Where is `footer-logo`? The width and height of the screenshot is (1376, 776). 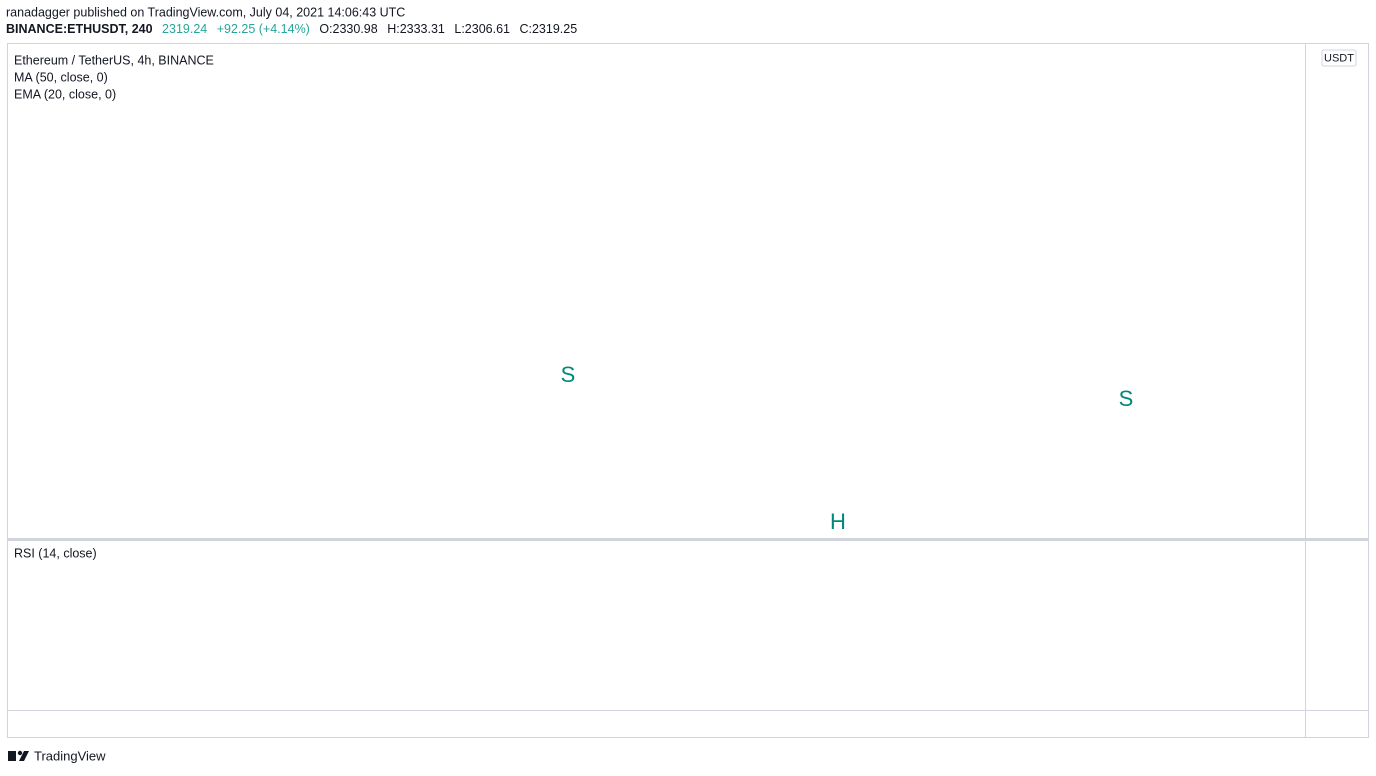
footer-logo is located at coordinates (18, 755).